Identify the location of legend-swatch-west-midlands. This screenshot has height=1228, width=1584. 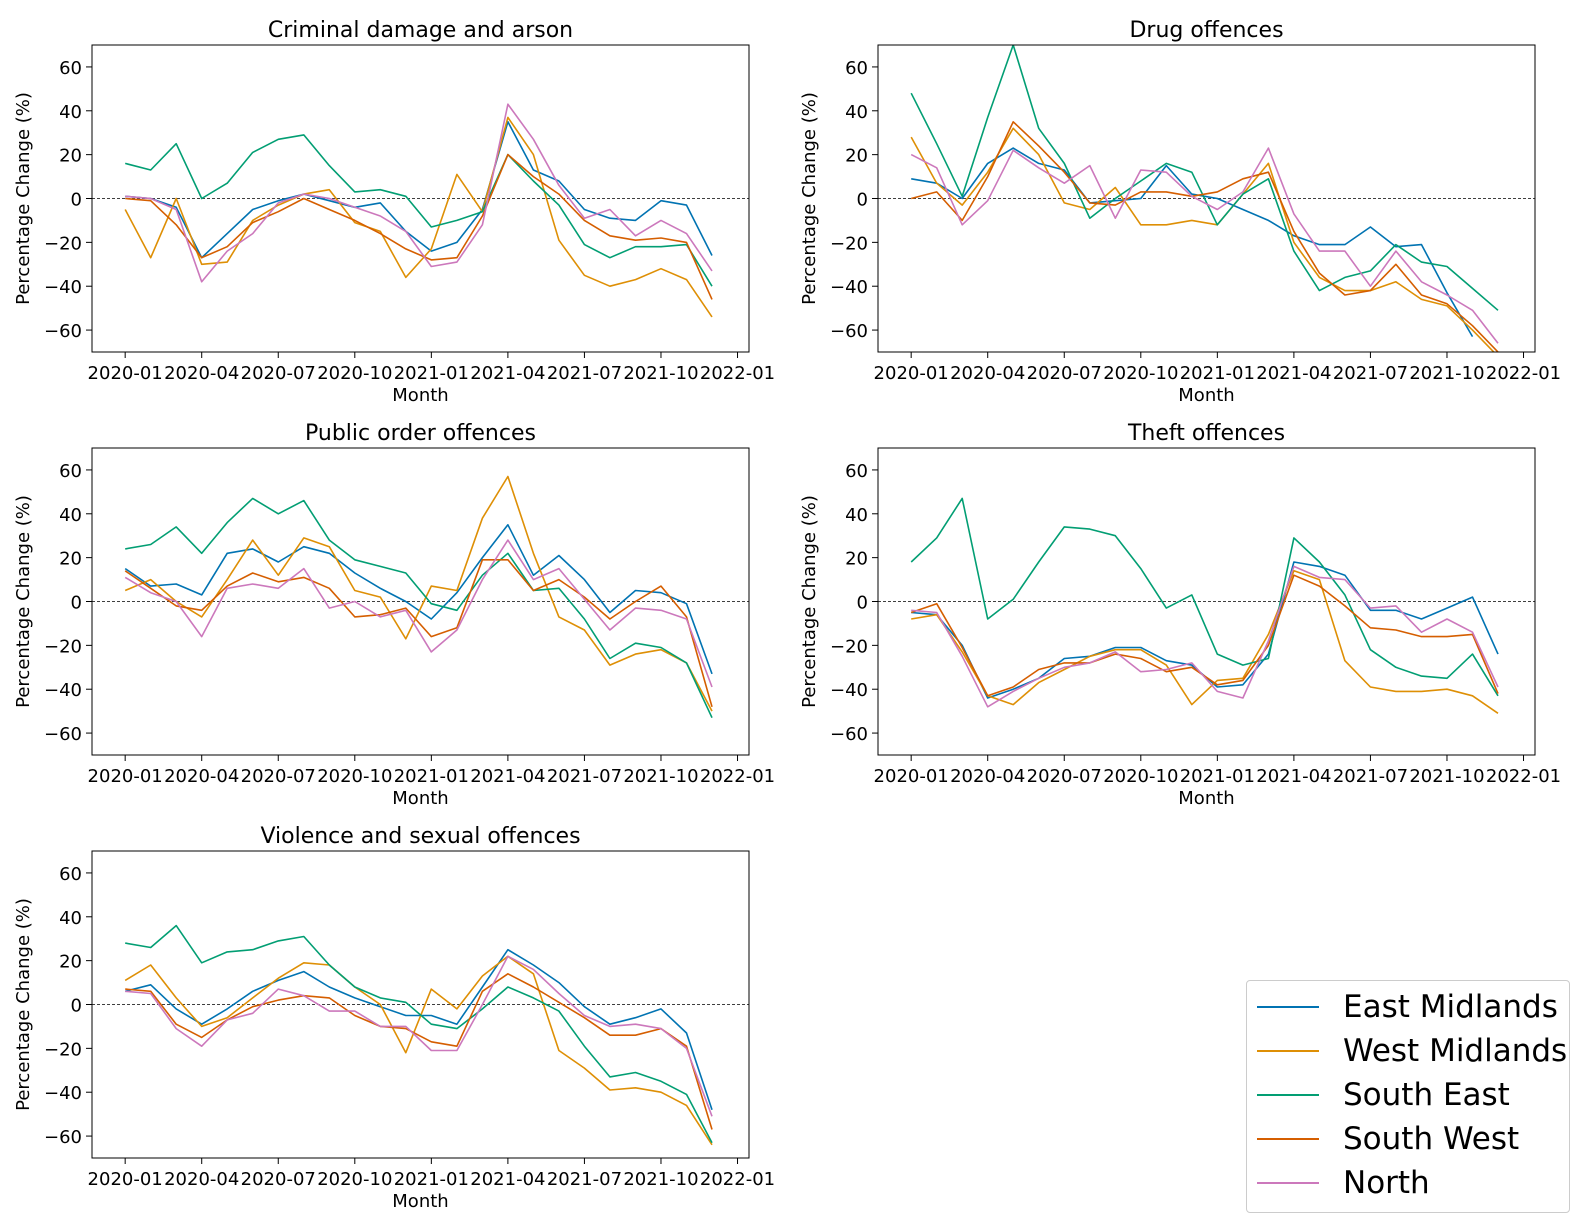
(1288, 1051).